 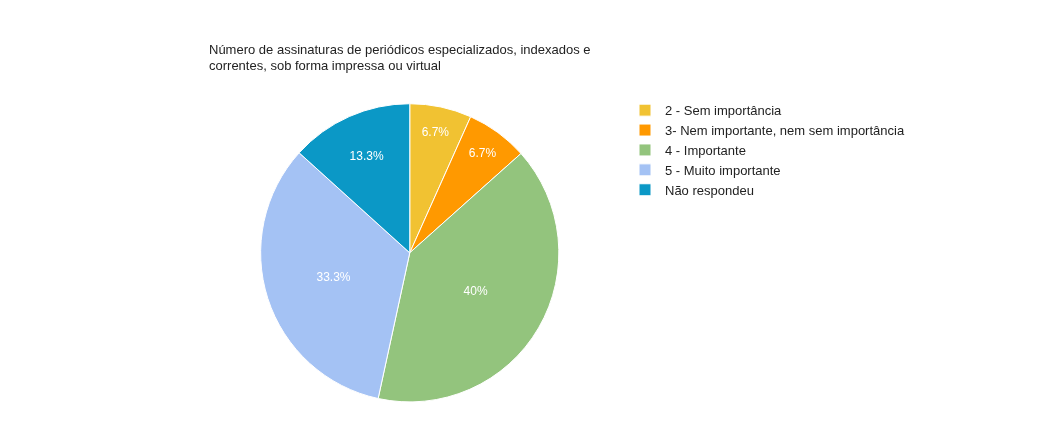 I want to click on data-label: 13.3%, so click(x=366, y=155).